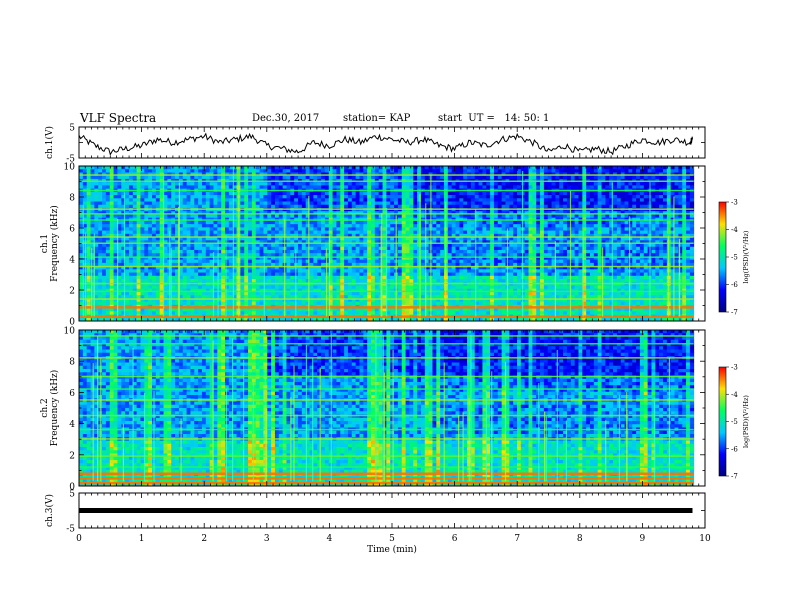  What do you see at coordinates (267, 539) in the screenshot?
I see `x-tick-label: 3` at bounding box center [267, 539].